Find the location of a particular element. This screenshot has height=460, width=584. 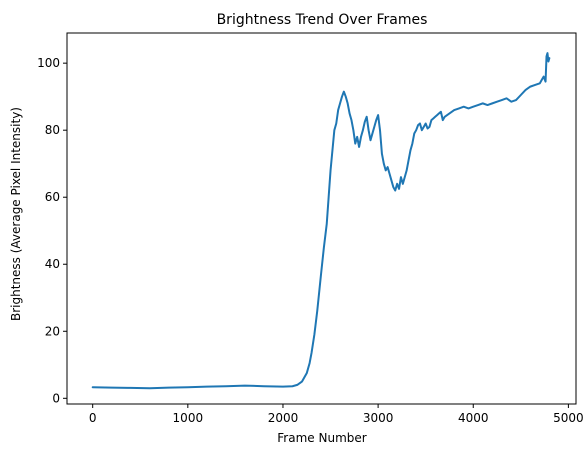

x-tick-label: 2000 is located at coordinates (283, 418).